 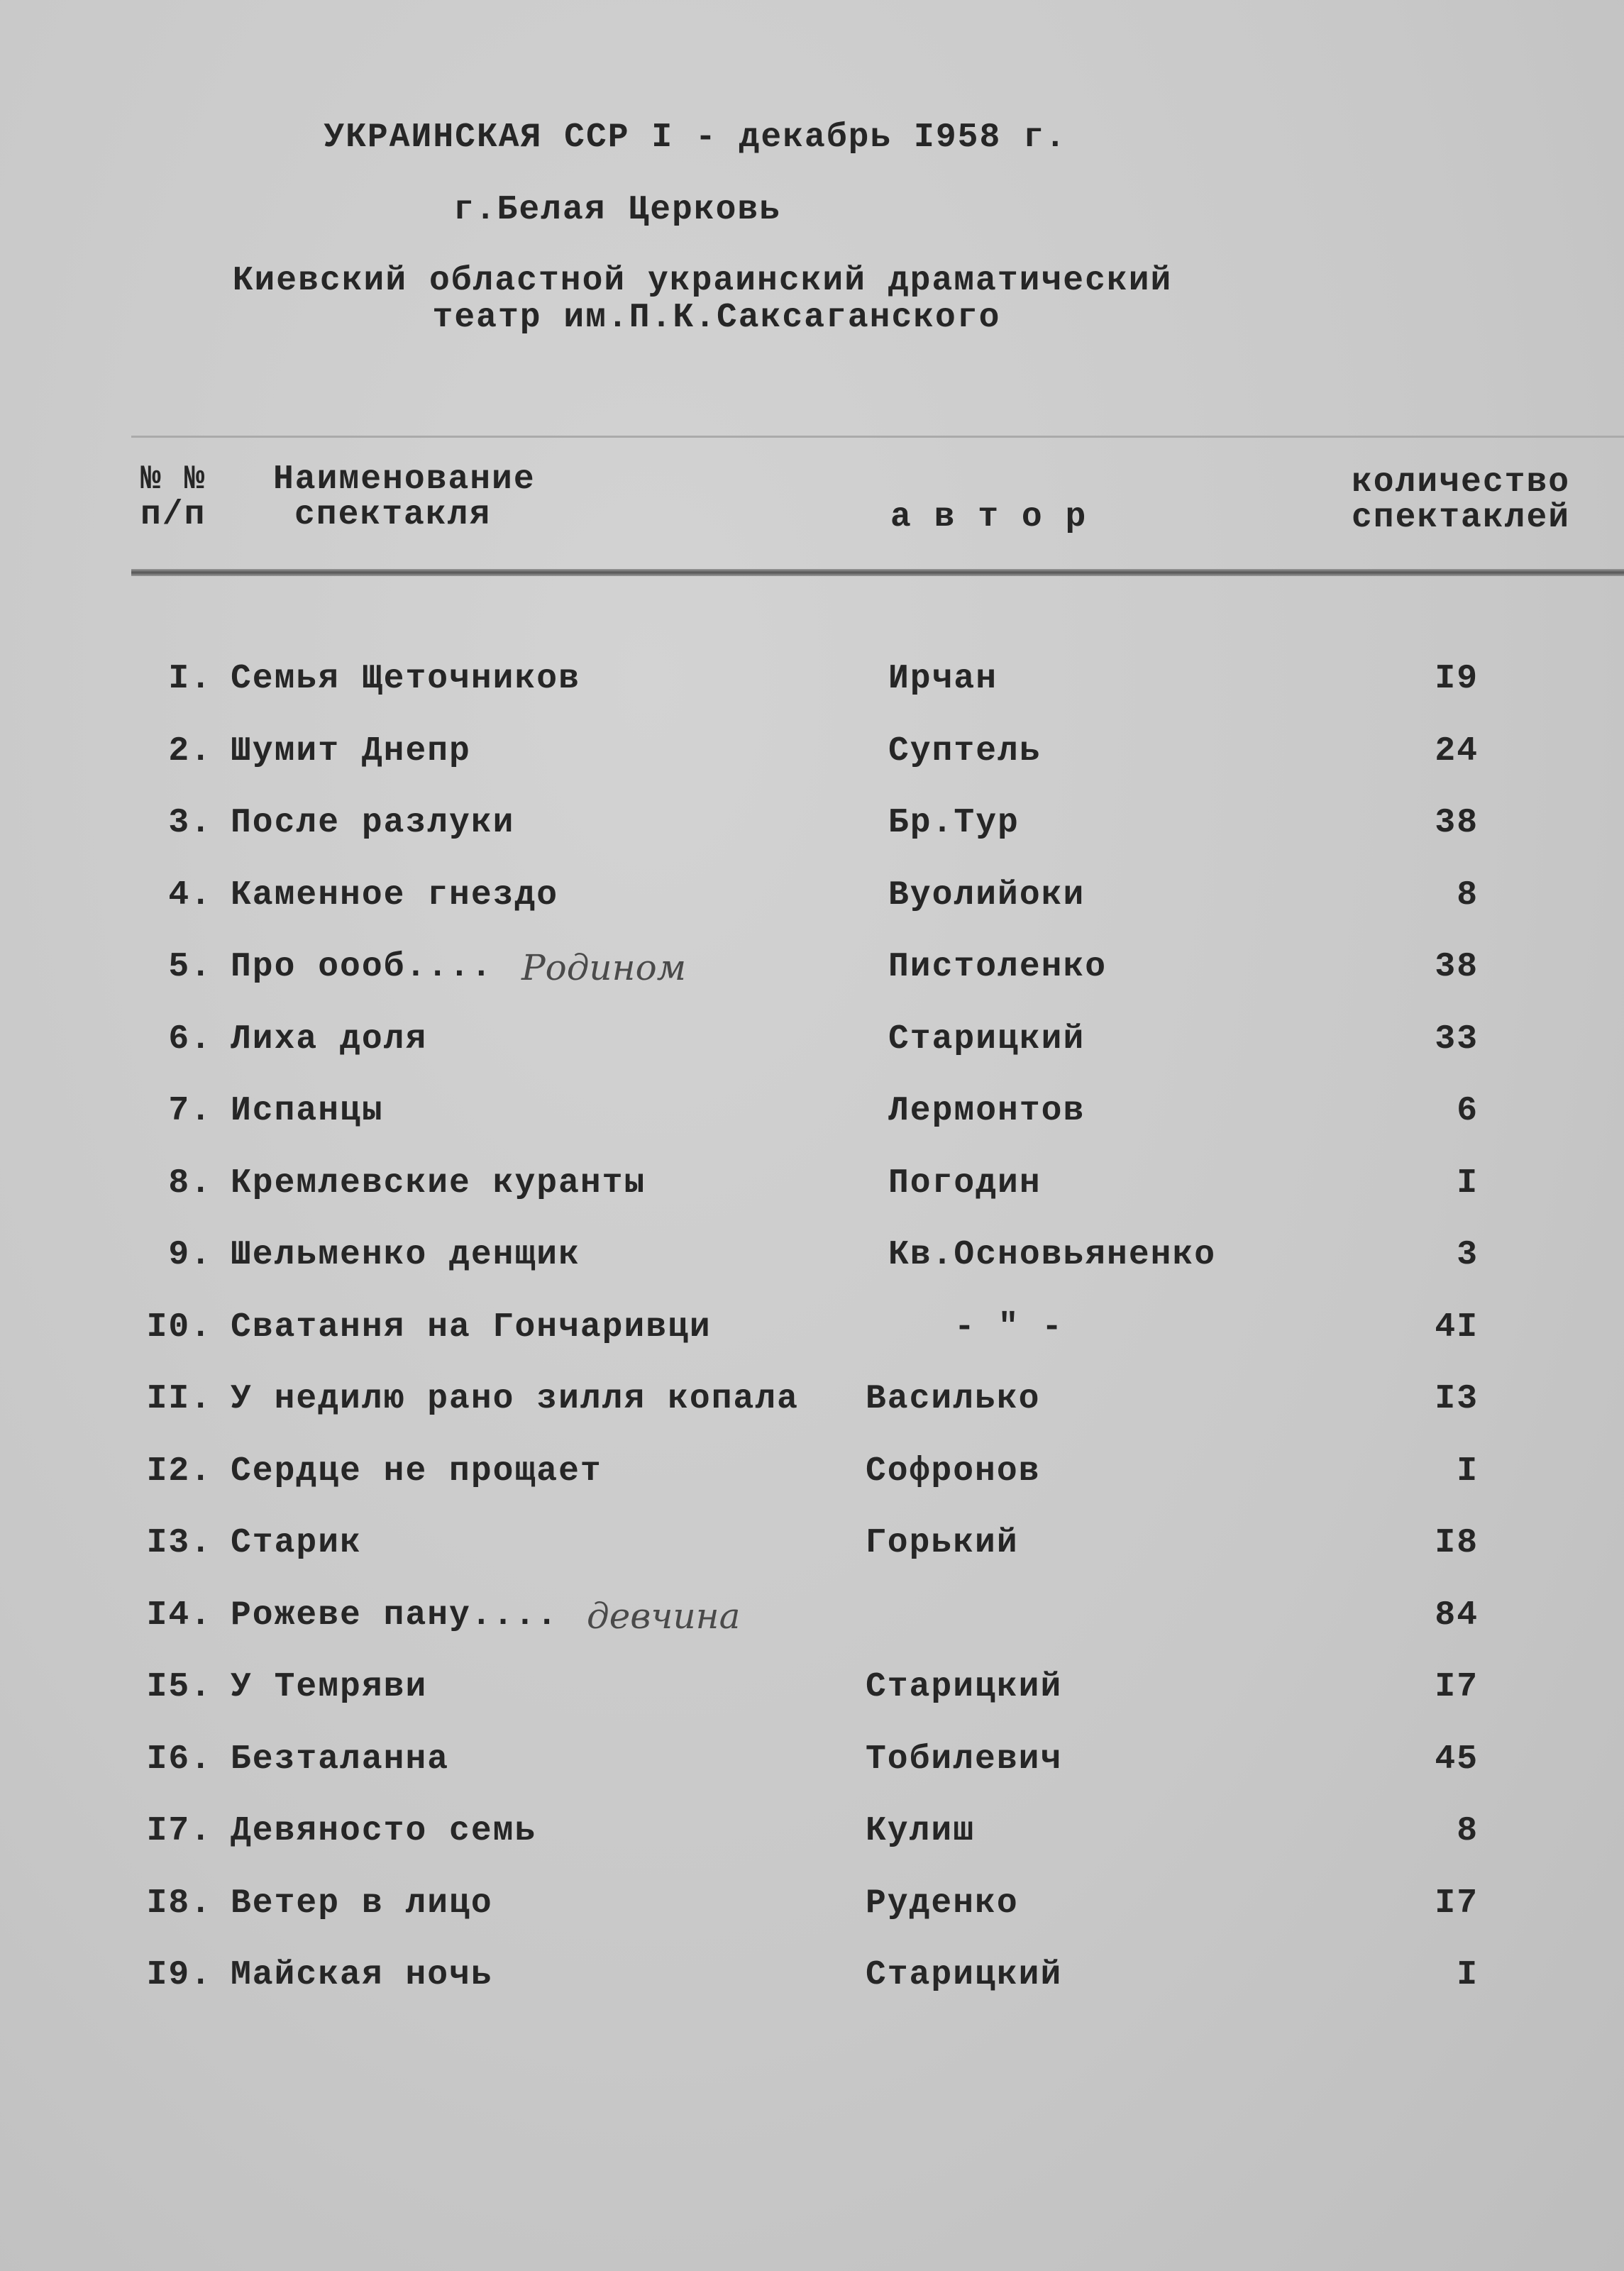 I want to click on table-row: 9. Шельменко денщик Кв.Основьяненко 3, so click(x=812, y=1260).